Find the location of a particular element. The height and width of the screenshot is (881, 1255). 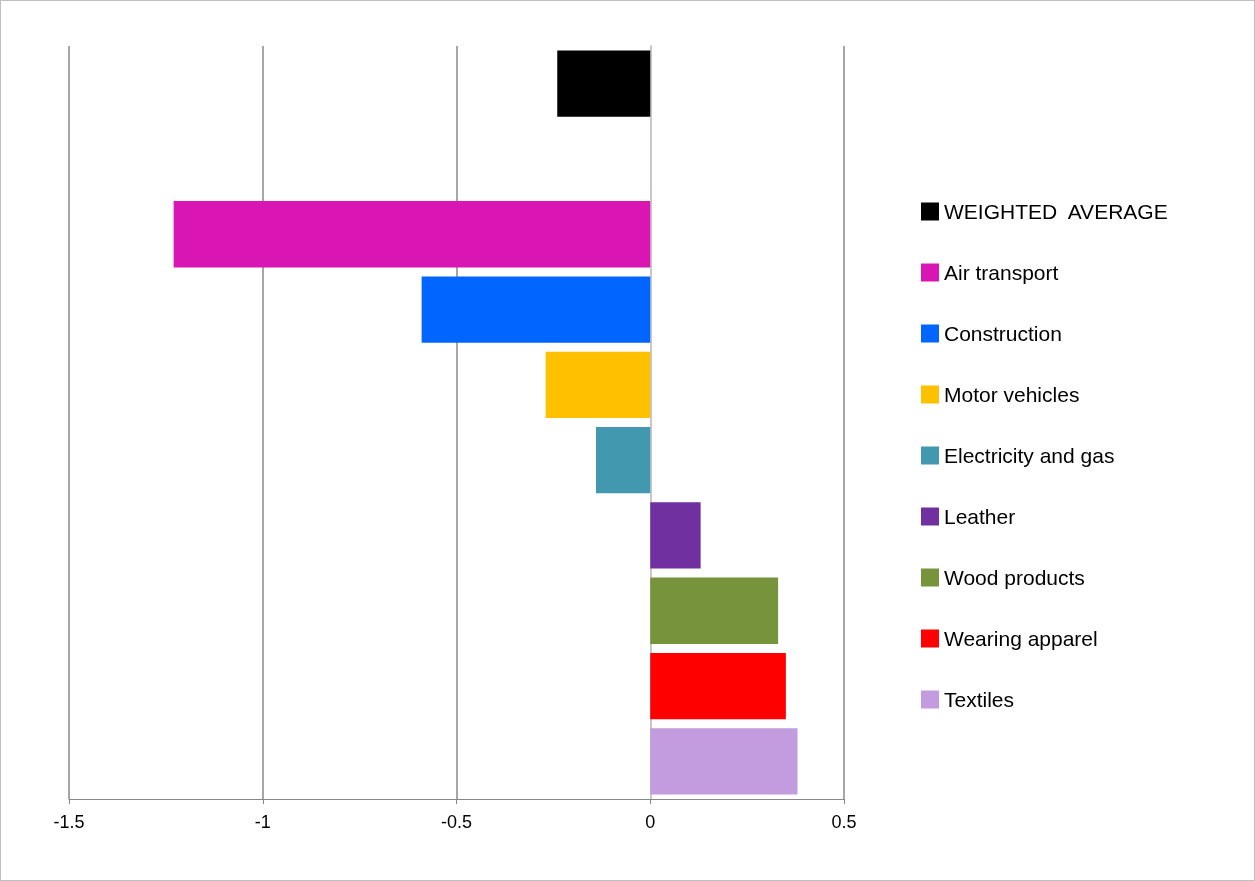

x-tick-label: 0 is located at coordinates (650, 822).